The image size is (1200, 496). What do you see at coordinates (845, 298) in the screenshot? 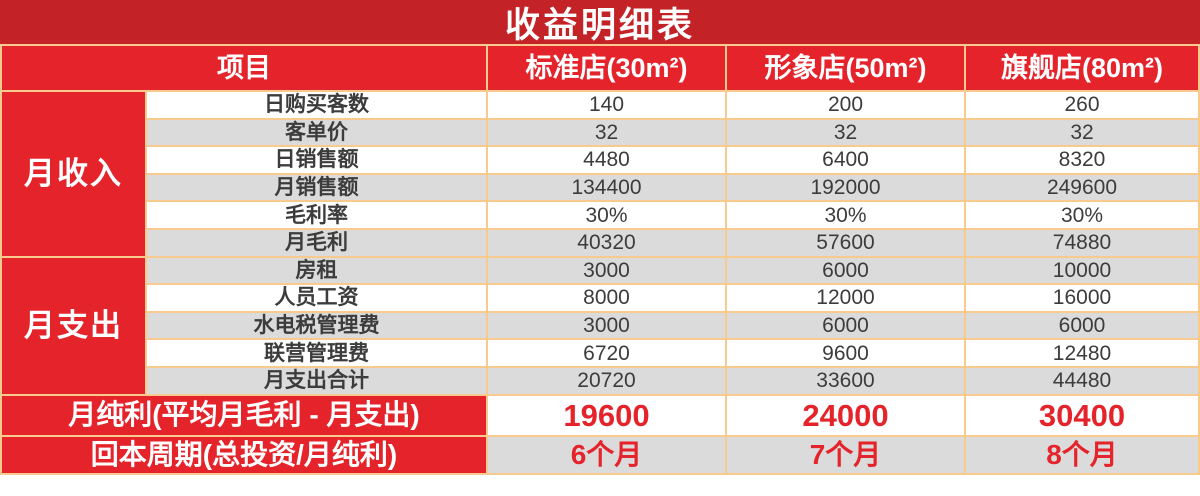
I see `cell-value: 12000` at bounding box center [845, 298].